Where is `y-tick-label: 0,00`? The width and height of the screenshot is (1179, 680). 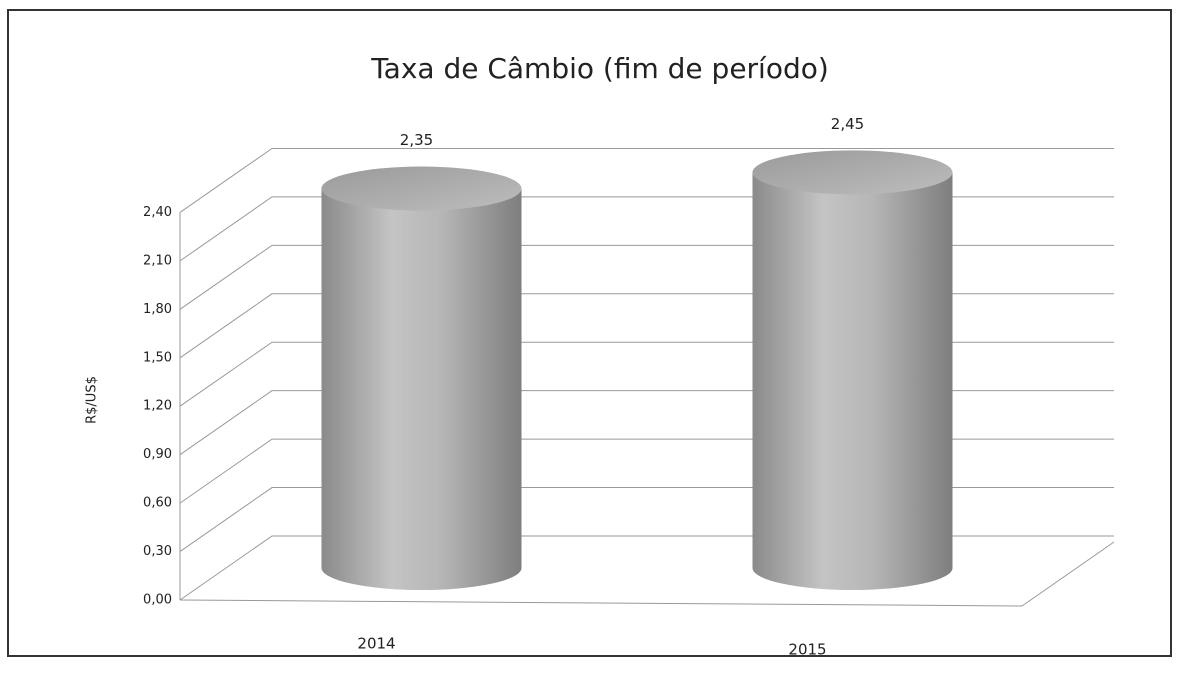
y-tick-label: 0,00 is located at coordinates (157, 600).